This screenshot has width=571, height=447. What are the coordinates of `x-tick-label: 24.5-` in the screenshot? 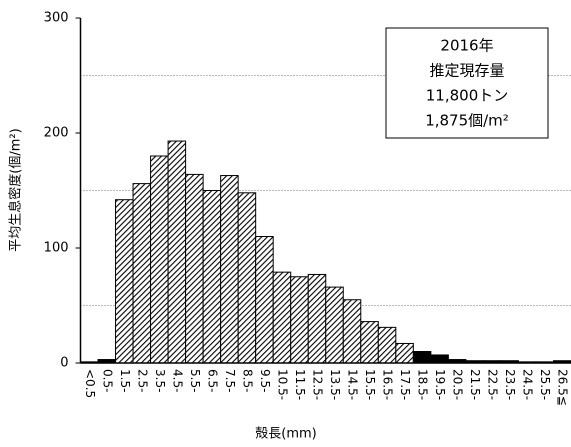 It's located at (528, 384).